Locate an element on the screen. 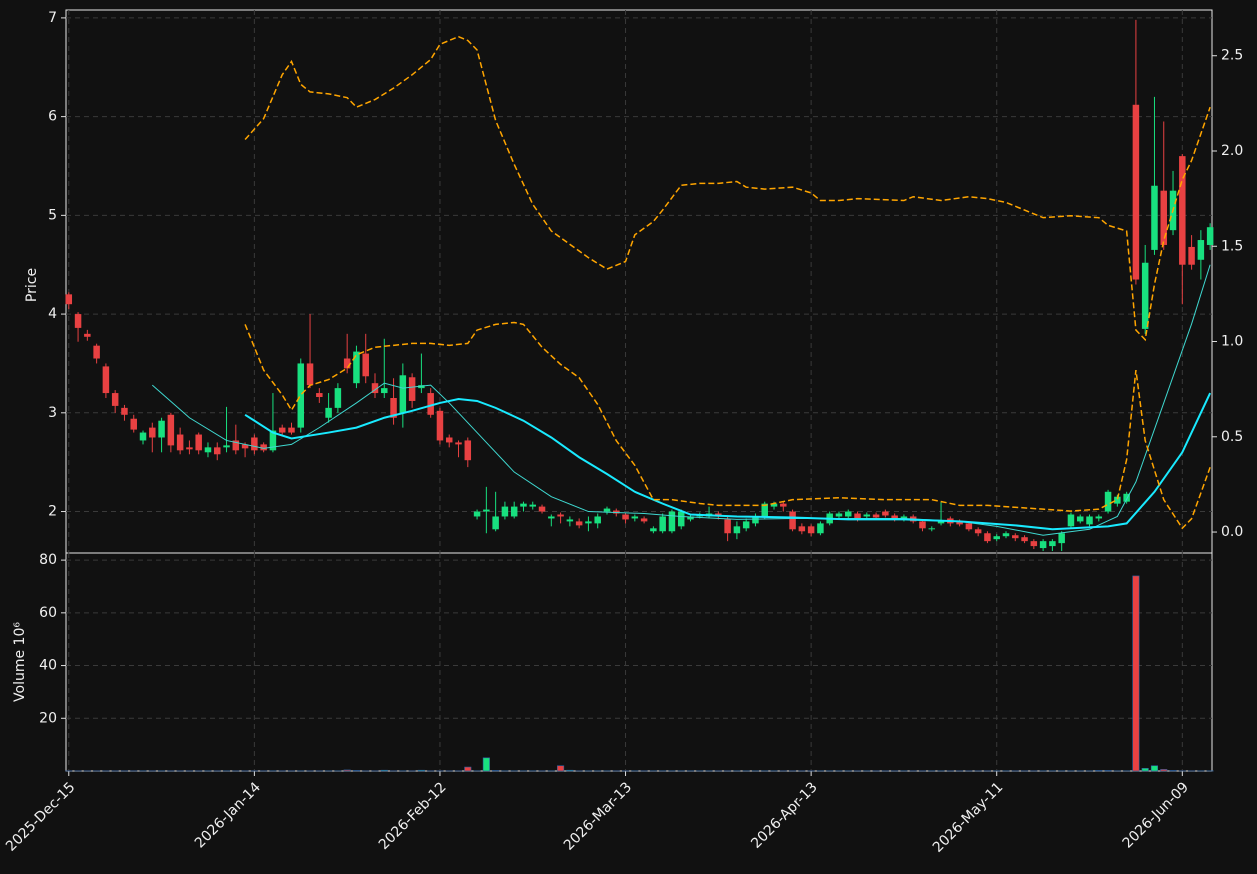 This screenshot has height=874, width=1257. y-tick-label: 6 is located at coordinates (52, 117).